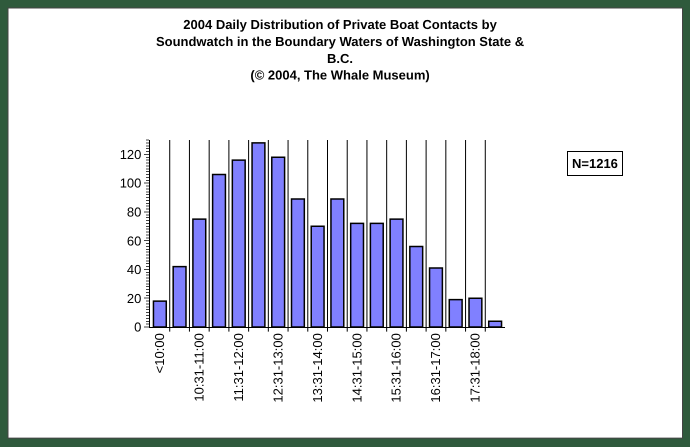  I want to click on x-tick-label: 15:31-16:00, so click(396, 368).